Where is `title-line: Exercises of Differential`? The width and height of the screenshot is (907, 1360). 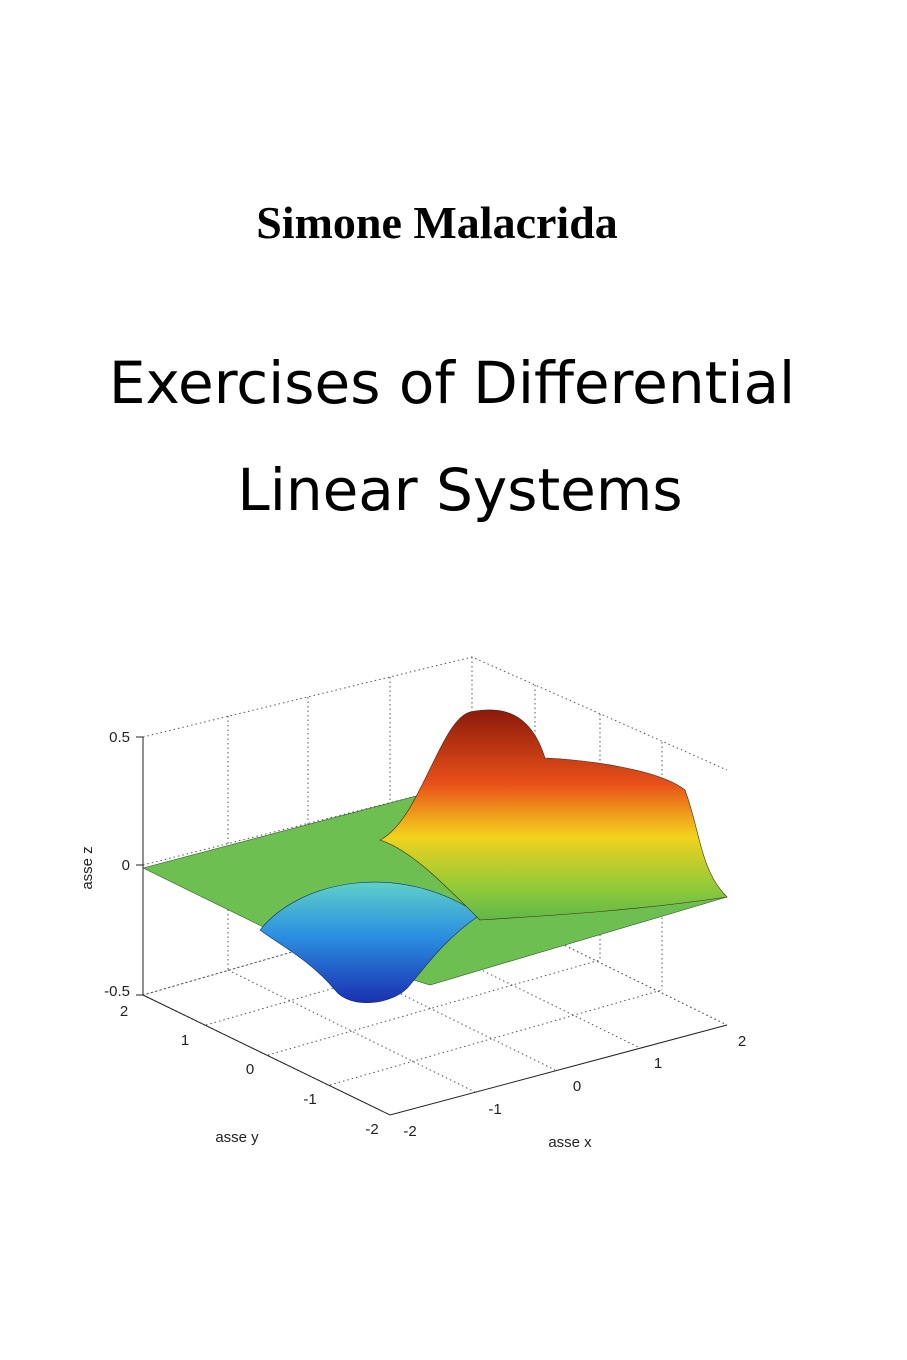
title-line: Exercises of Differential is located at coordinates (452, 383).